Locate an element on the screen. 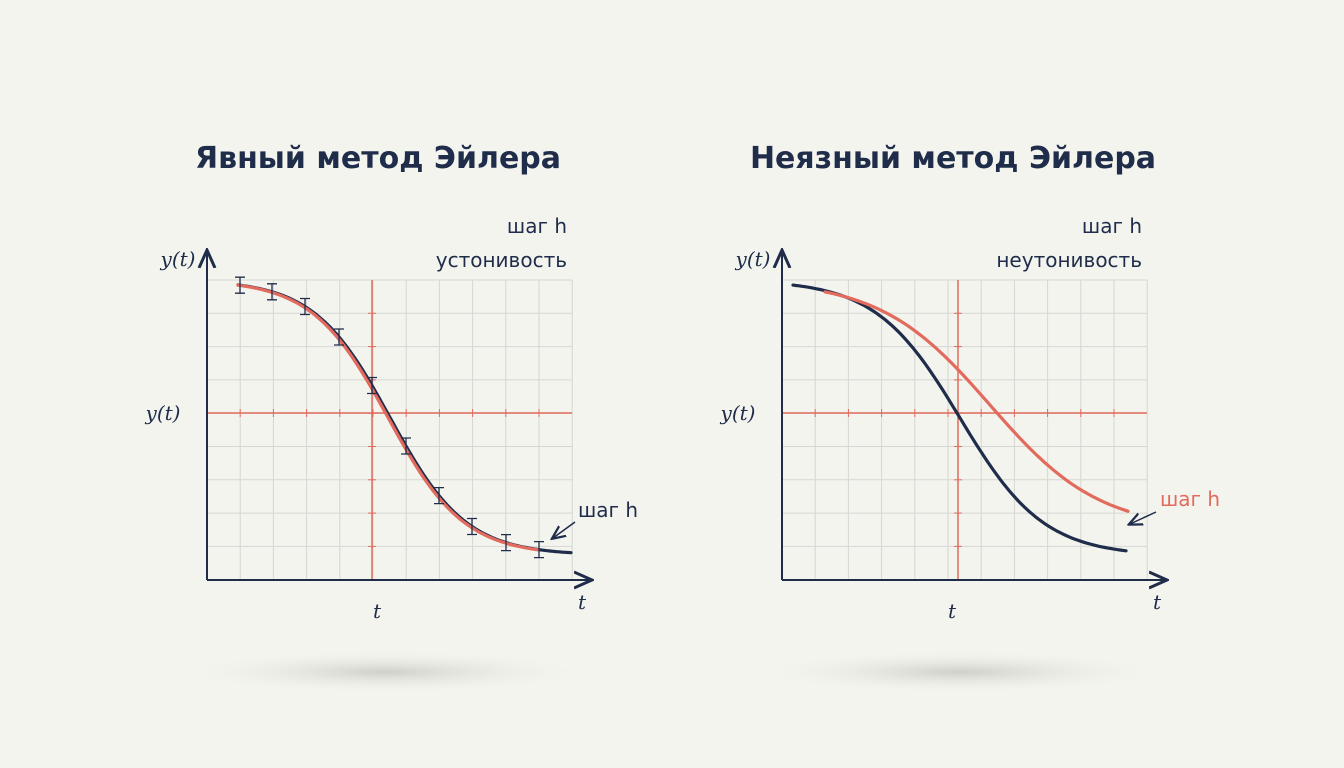 Image resolution: width=1344 pixels, height=768 pixels. panel-title: Явный метод Эйлера is located at coordinates (378, 158).